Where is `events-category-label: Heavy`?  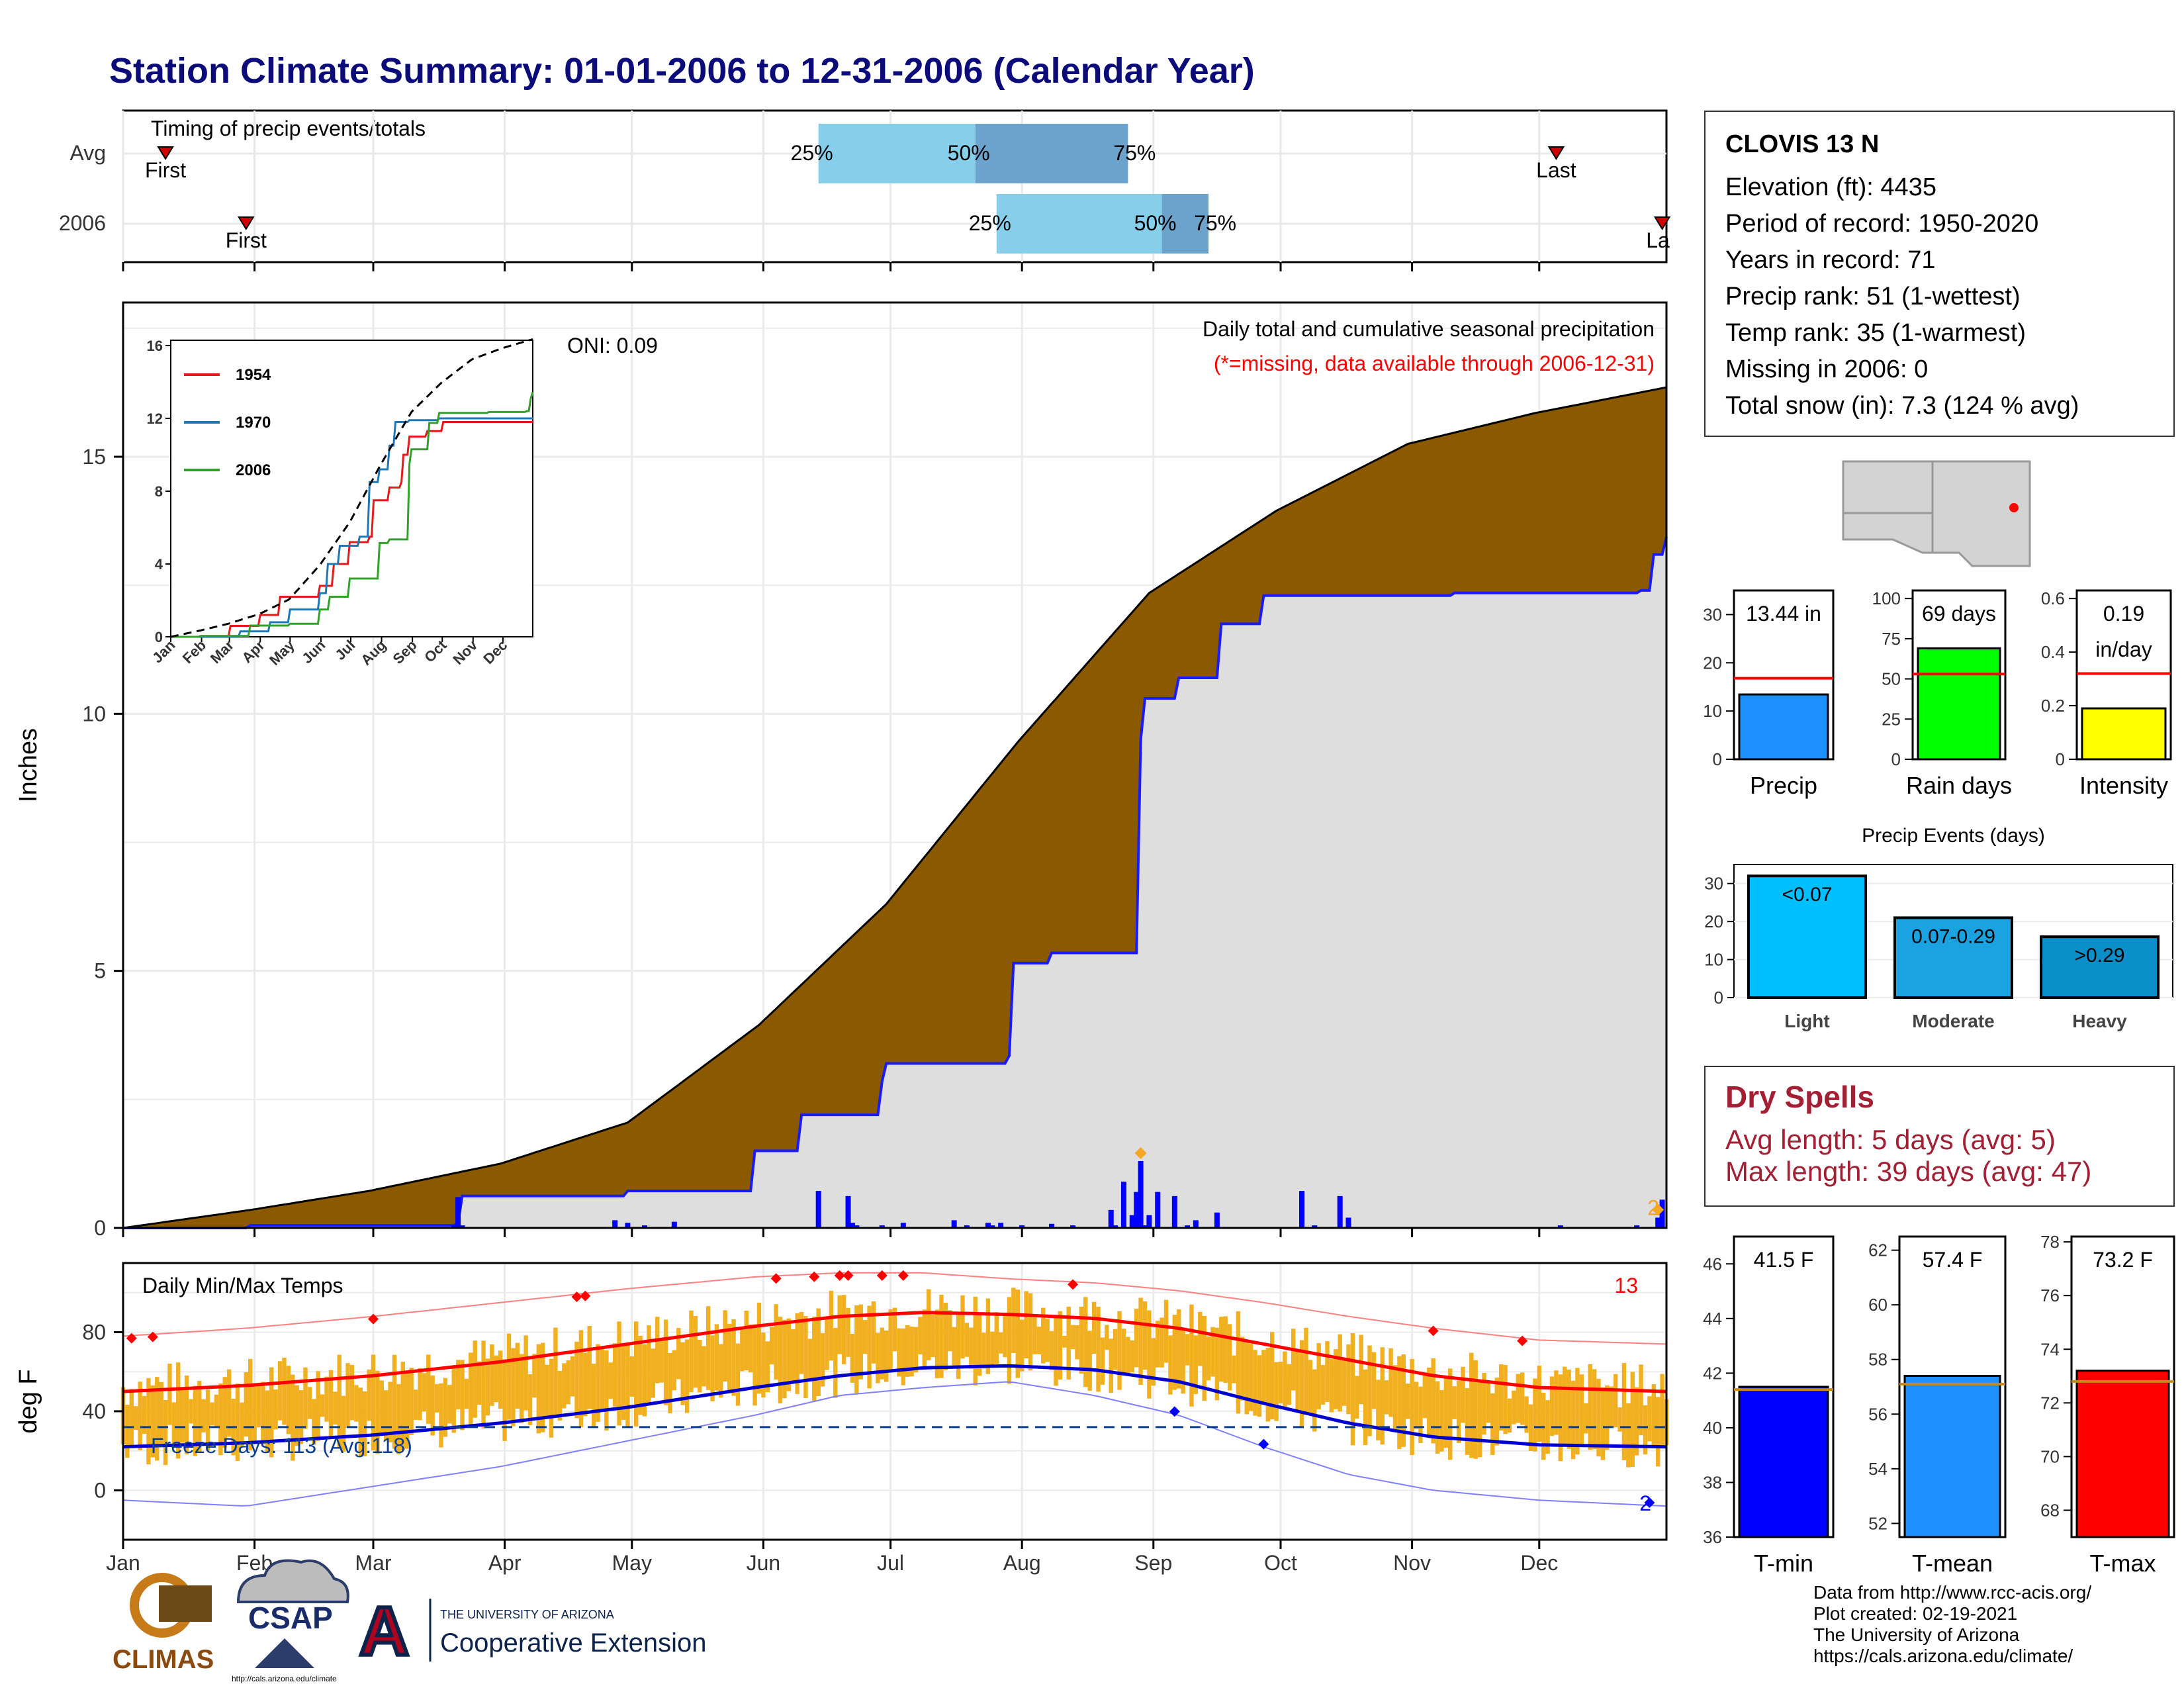
events-category-label: Heavy is located at coordinates (2099, 1021).